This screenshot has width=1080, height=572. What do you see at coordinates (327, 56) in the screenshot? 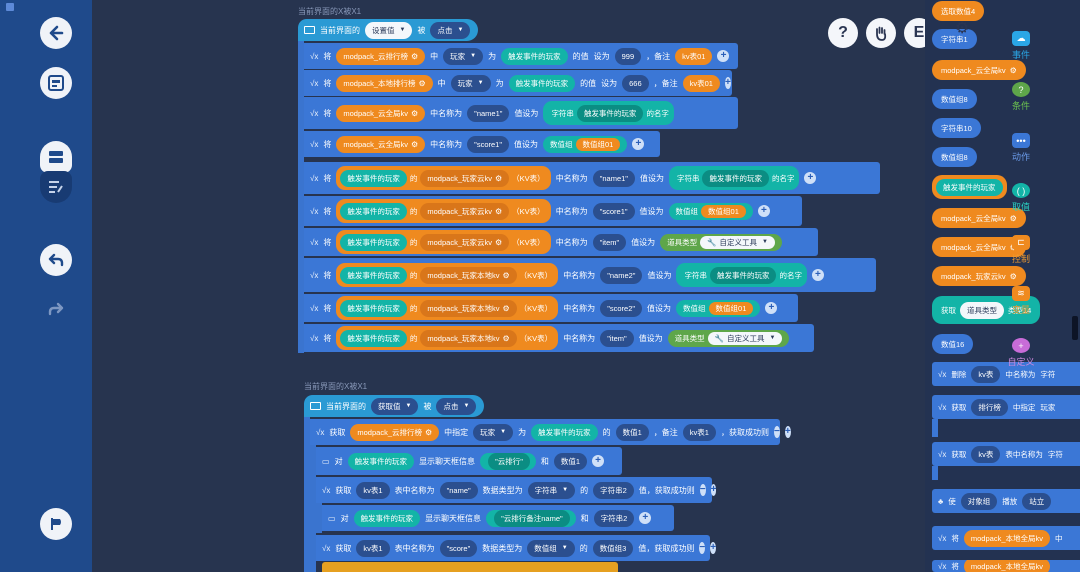
I see `block-text: 将` at bounding box center [327, 56].